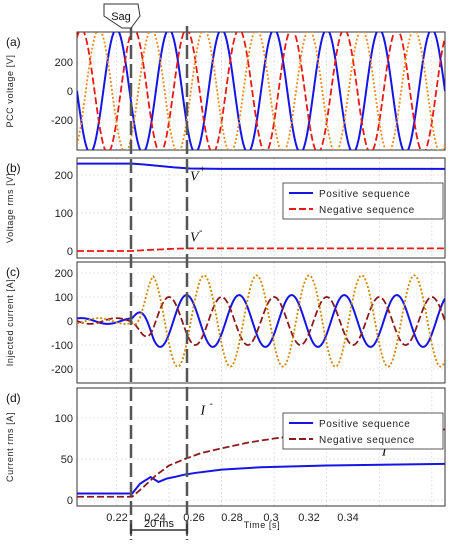 This screenshot has width=456, height=550. I want to click on legend-d: Positive sequence Negative sequence, so click(363, 431).